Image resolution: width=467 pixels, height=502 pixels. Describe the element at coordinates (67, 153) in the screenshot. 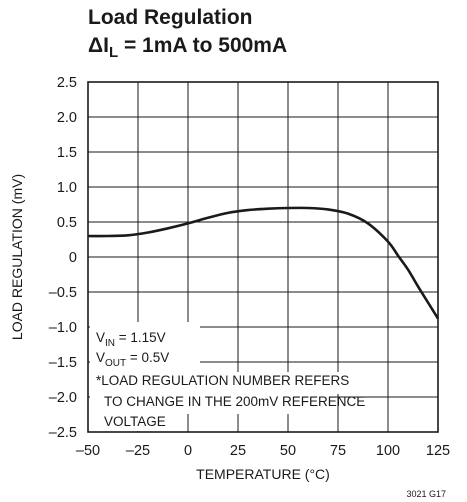

I see `y-tick-label: 1.5` at that location.